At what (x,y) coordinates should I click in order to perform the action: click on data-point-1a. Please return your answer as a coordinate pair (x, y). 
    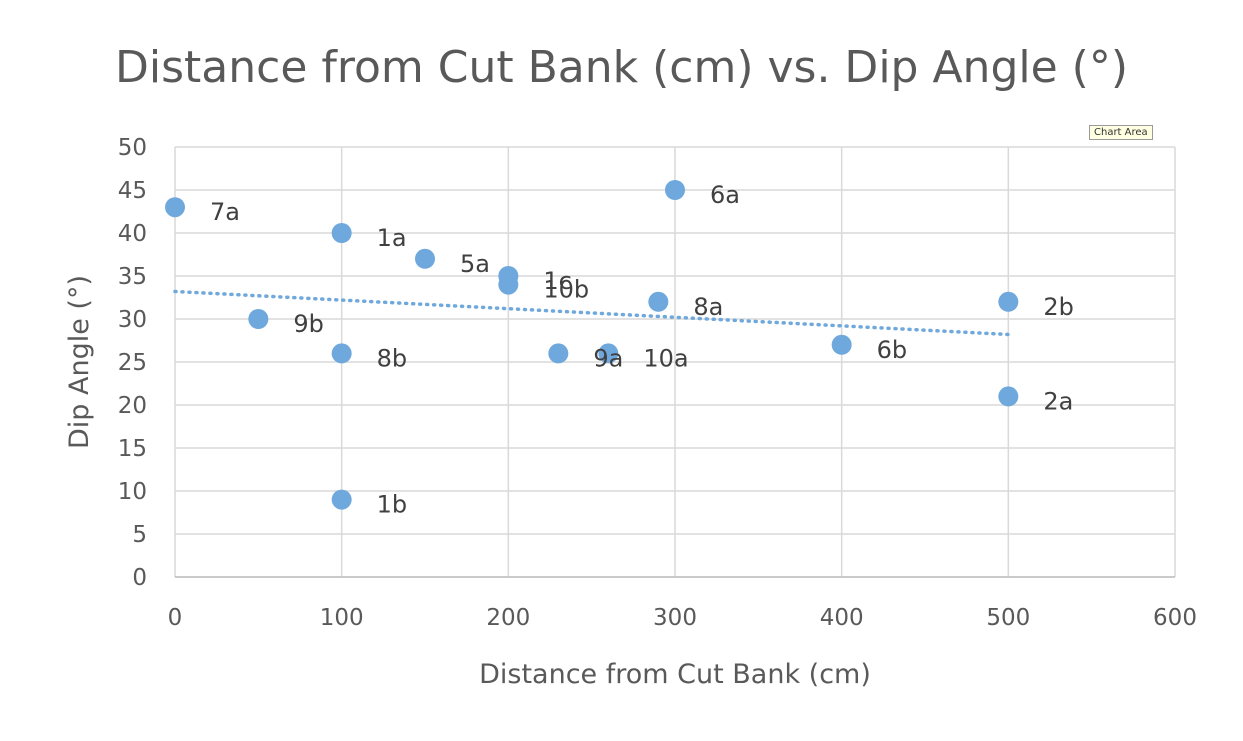
    Looking at the image, I should click on (341, 233).